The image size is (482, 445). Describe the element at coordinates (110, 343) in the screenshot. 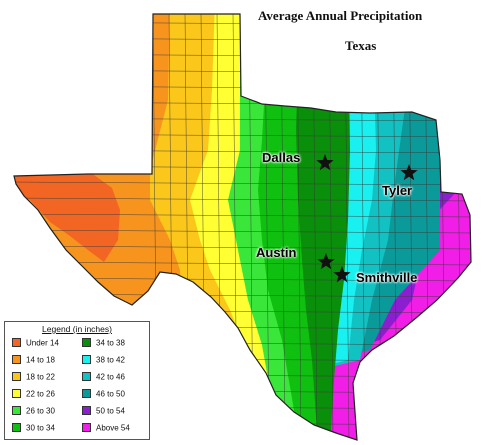

I see `legend-label: 34 to 38` at that location.